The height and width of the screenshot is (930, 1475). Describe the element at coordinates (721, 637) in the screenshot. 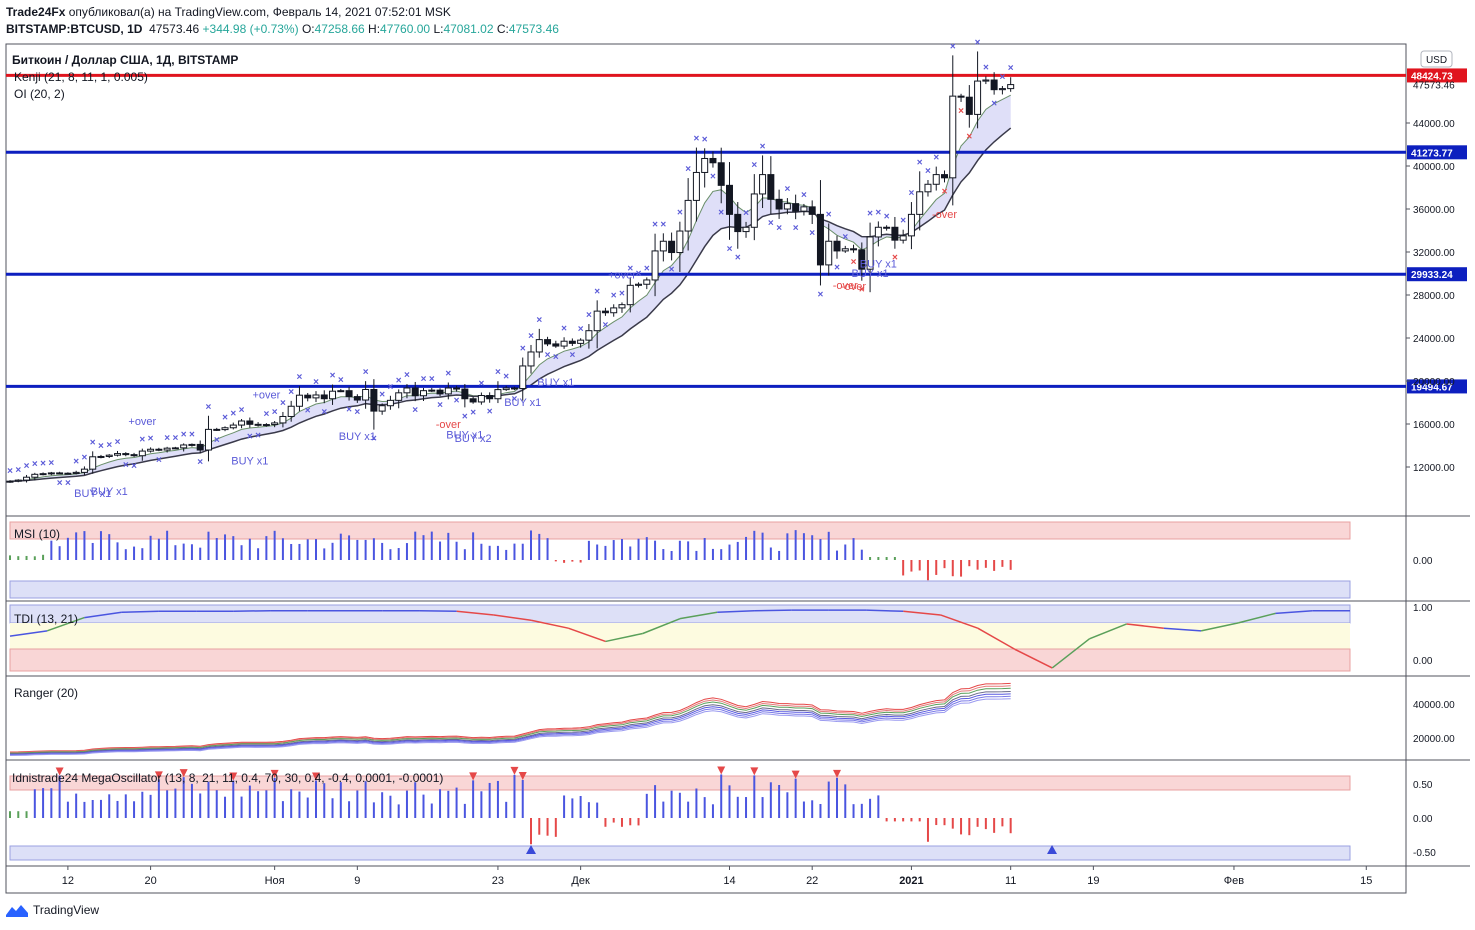

I see `tdi-pane: 1.00 0.00` at that location.